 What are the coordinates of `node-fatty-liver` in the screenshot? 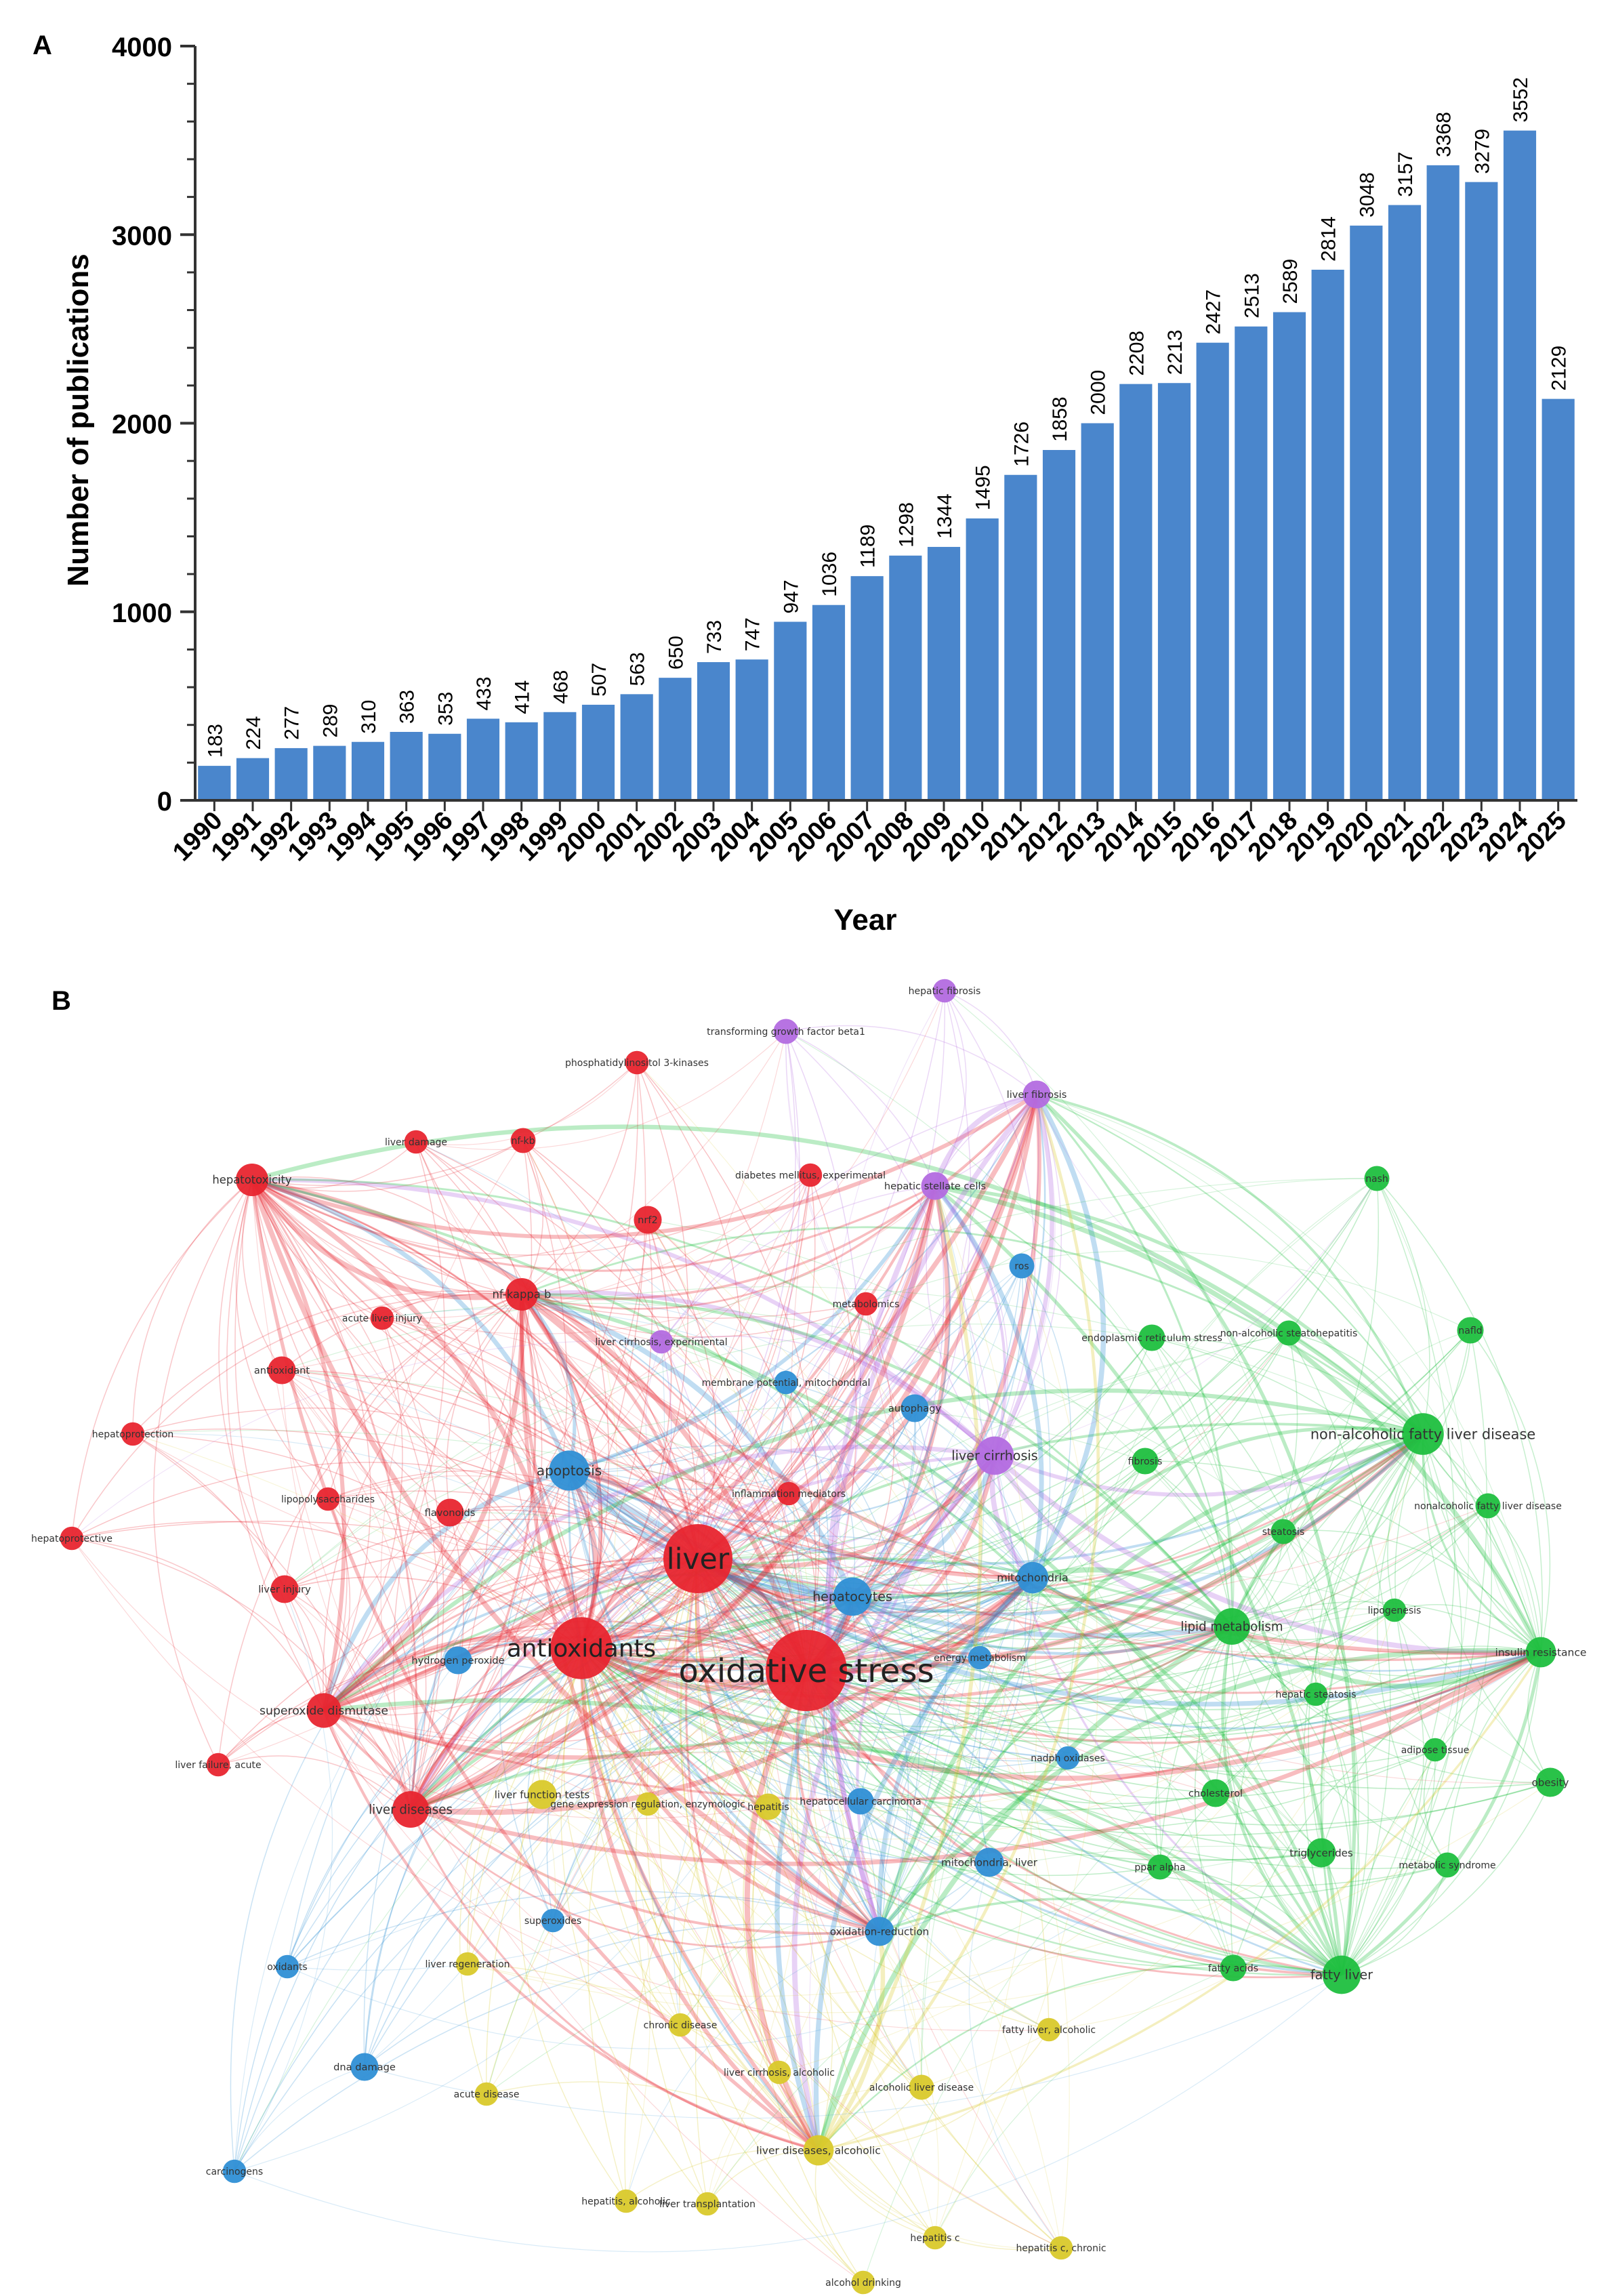 It's located at (1341, 1974).